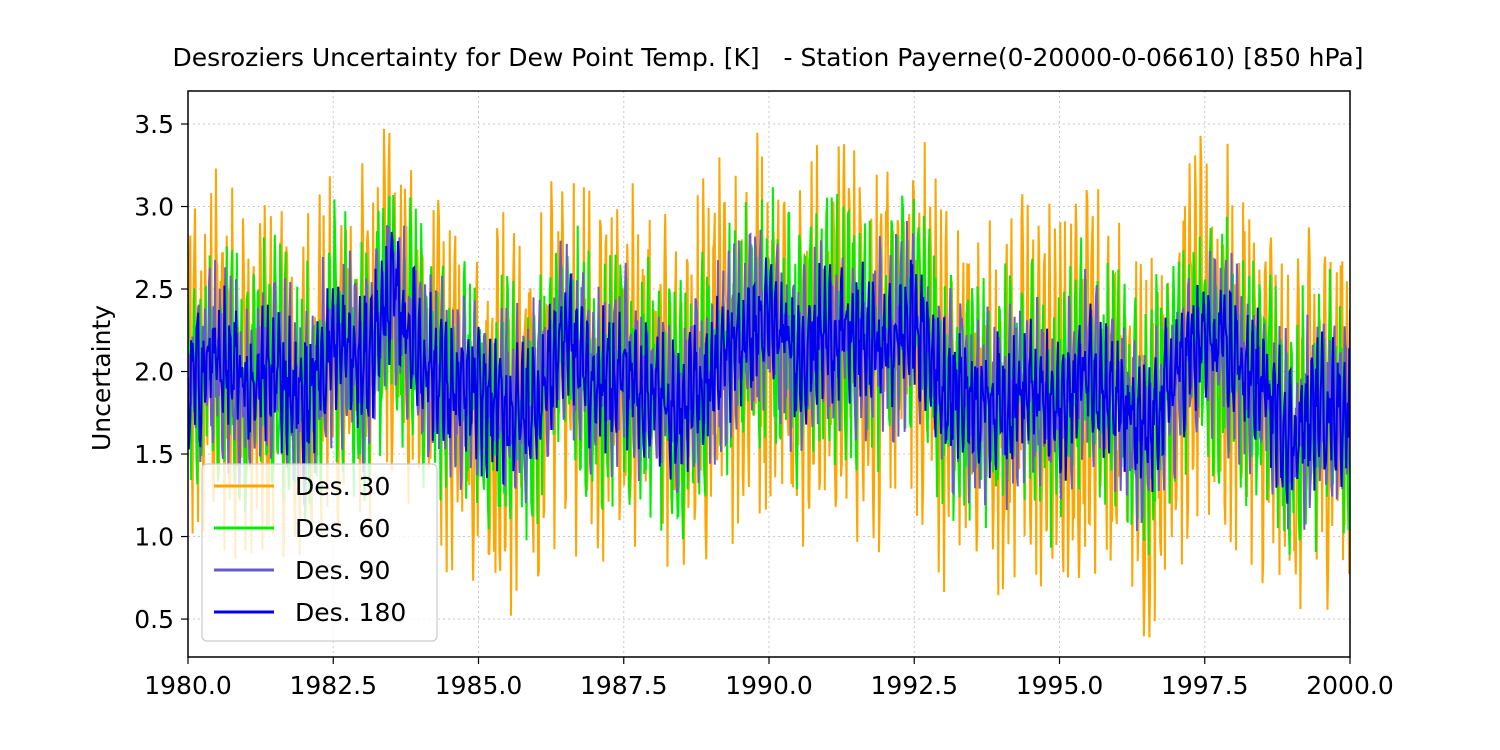 The image size is (1500, 750). What do you see at coordinates (187, 685) in the screenshot?
I see `x-tick-label-0: 1980.0` at bounding box center [187, 685].